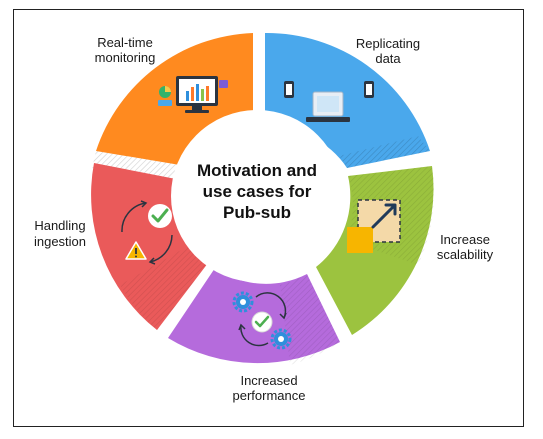 The width and height of the screenshot is (543, 439). I want to click on label-performance-line-2: performance, so click(269, 395).